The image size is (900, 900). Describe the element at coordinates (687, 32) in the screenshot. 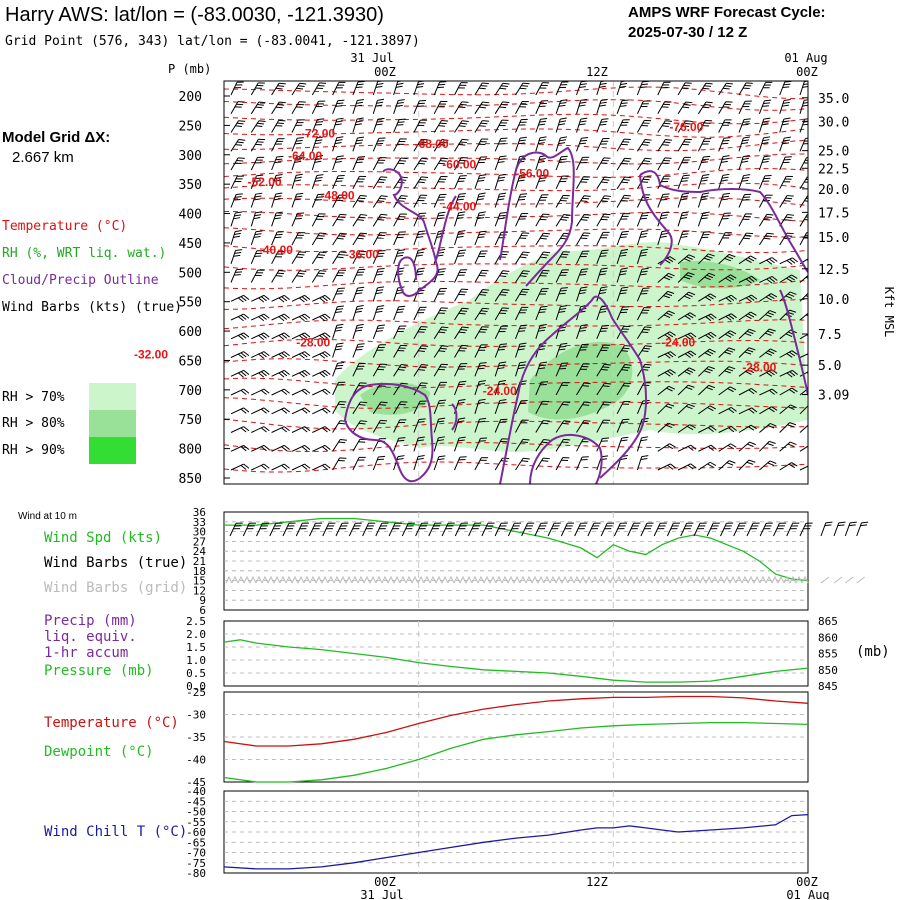

I see `forecast-cycle-value: 2025-07-30 / 12 Z` at that location.